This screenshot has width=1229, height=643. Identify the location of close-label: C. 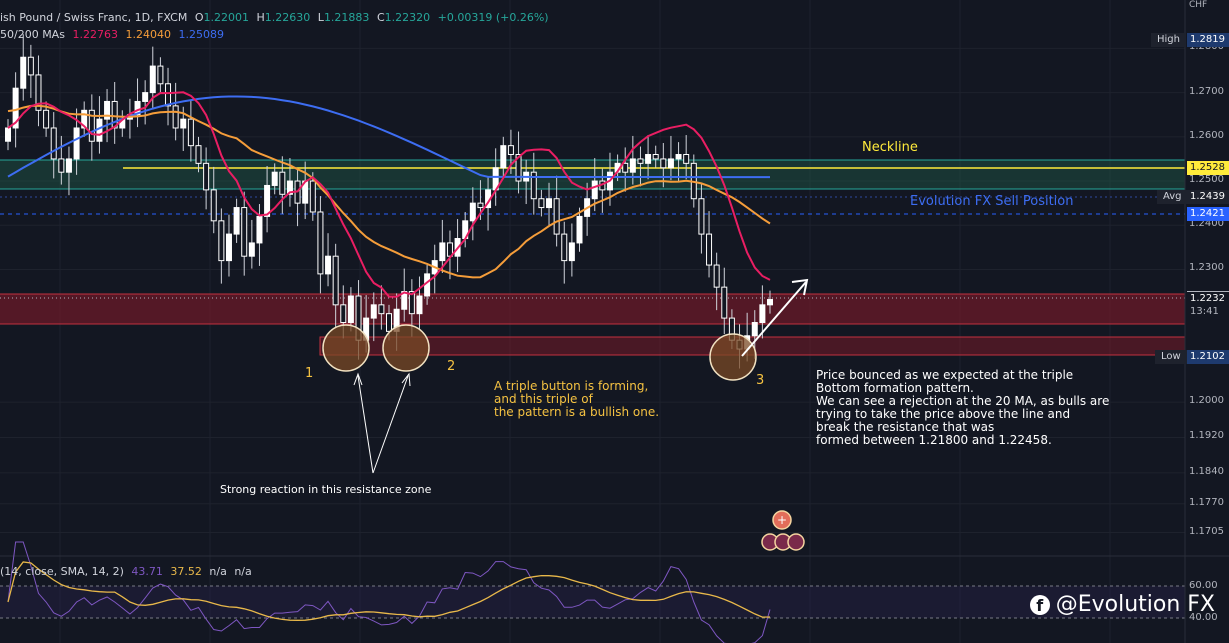
(380, 17).